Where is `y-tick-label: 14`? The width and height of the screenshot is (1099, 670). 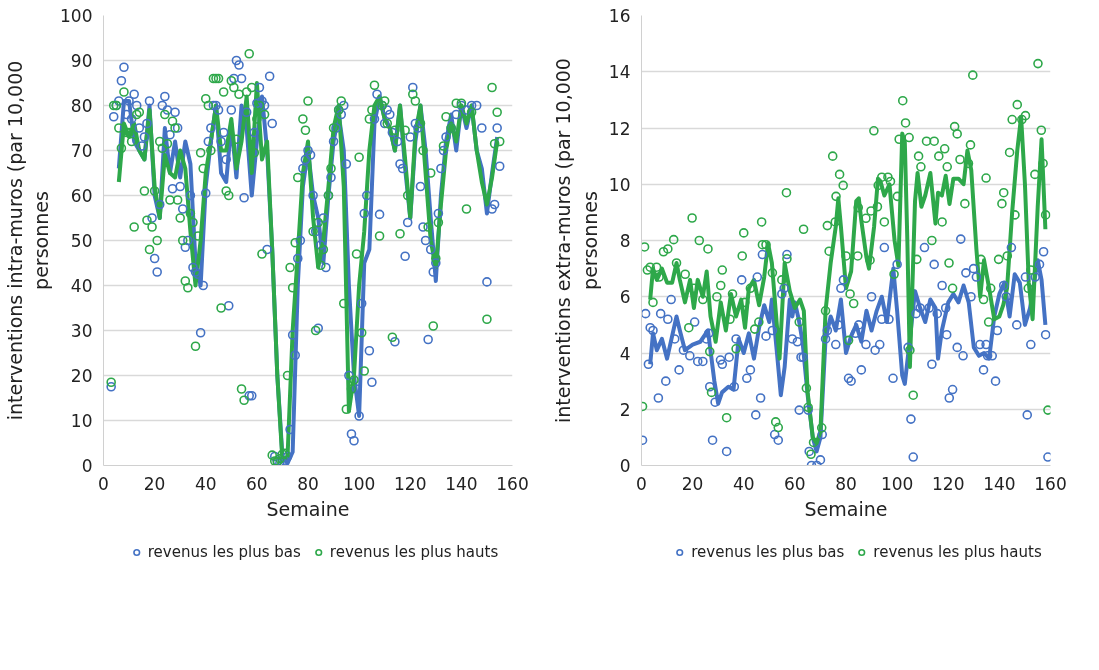 y-tick-label: 14 is located at coordinates (619, 72).